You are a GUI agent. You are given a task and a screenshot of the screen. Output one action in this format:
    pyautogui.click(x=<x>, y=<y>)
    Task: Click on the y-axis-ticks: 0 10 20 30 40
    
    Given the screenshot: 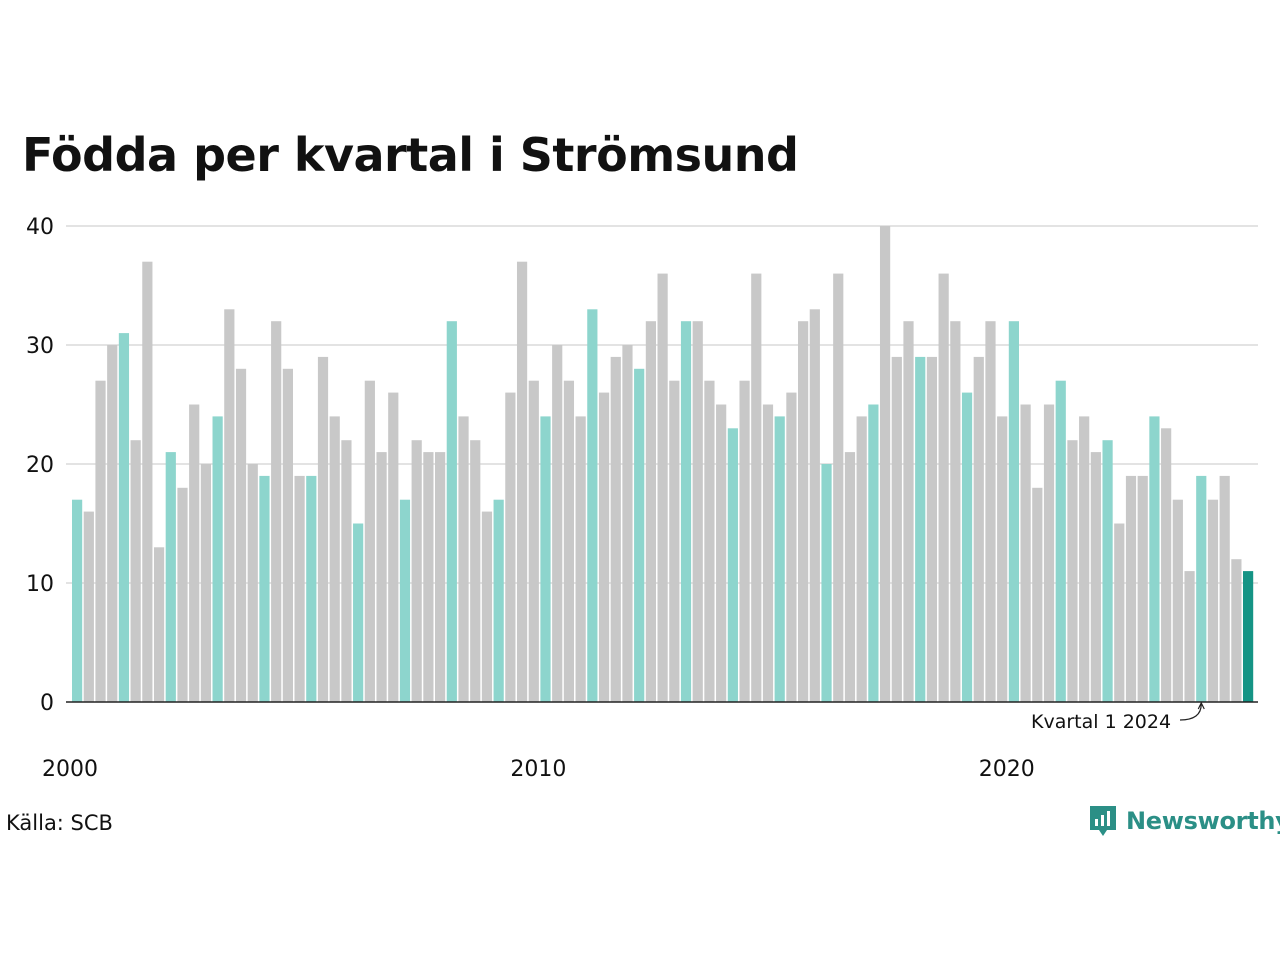 What is the action you would take?
    pyautogui.click(x=40, y=465)
    